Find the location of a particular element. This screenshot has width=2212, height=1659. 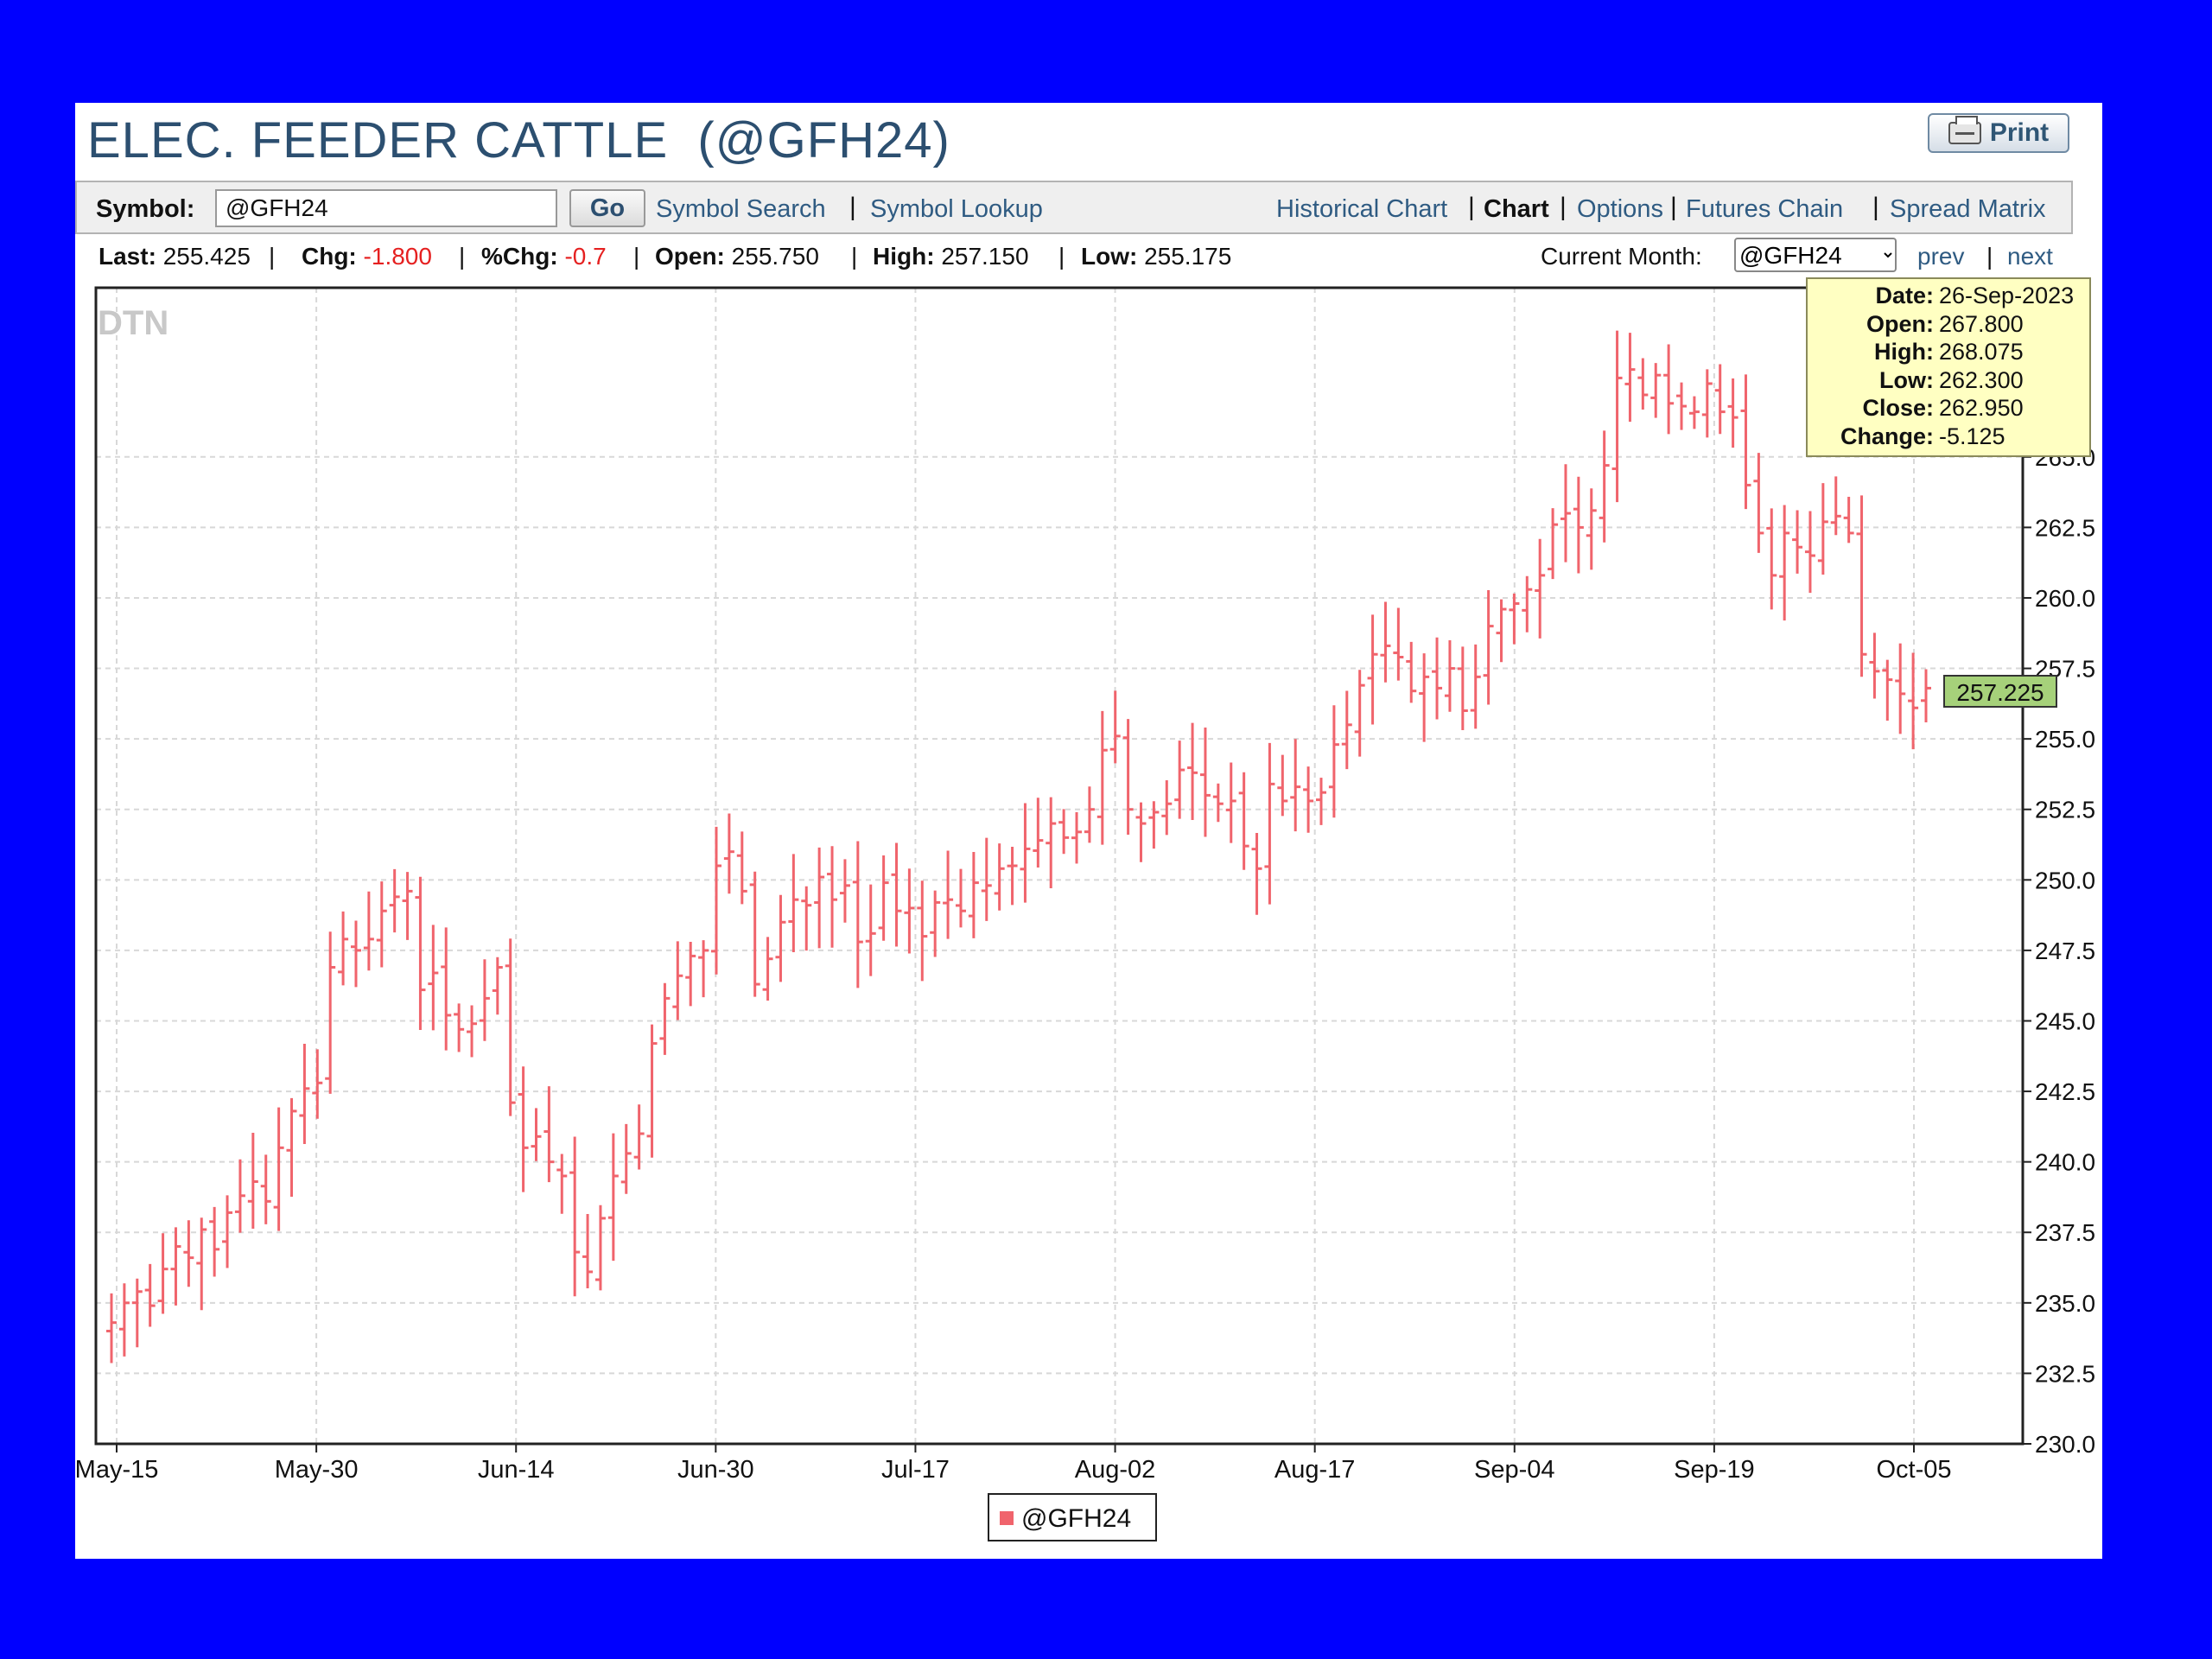

go-button: Go is located at coordinates (607, 208).